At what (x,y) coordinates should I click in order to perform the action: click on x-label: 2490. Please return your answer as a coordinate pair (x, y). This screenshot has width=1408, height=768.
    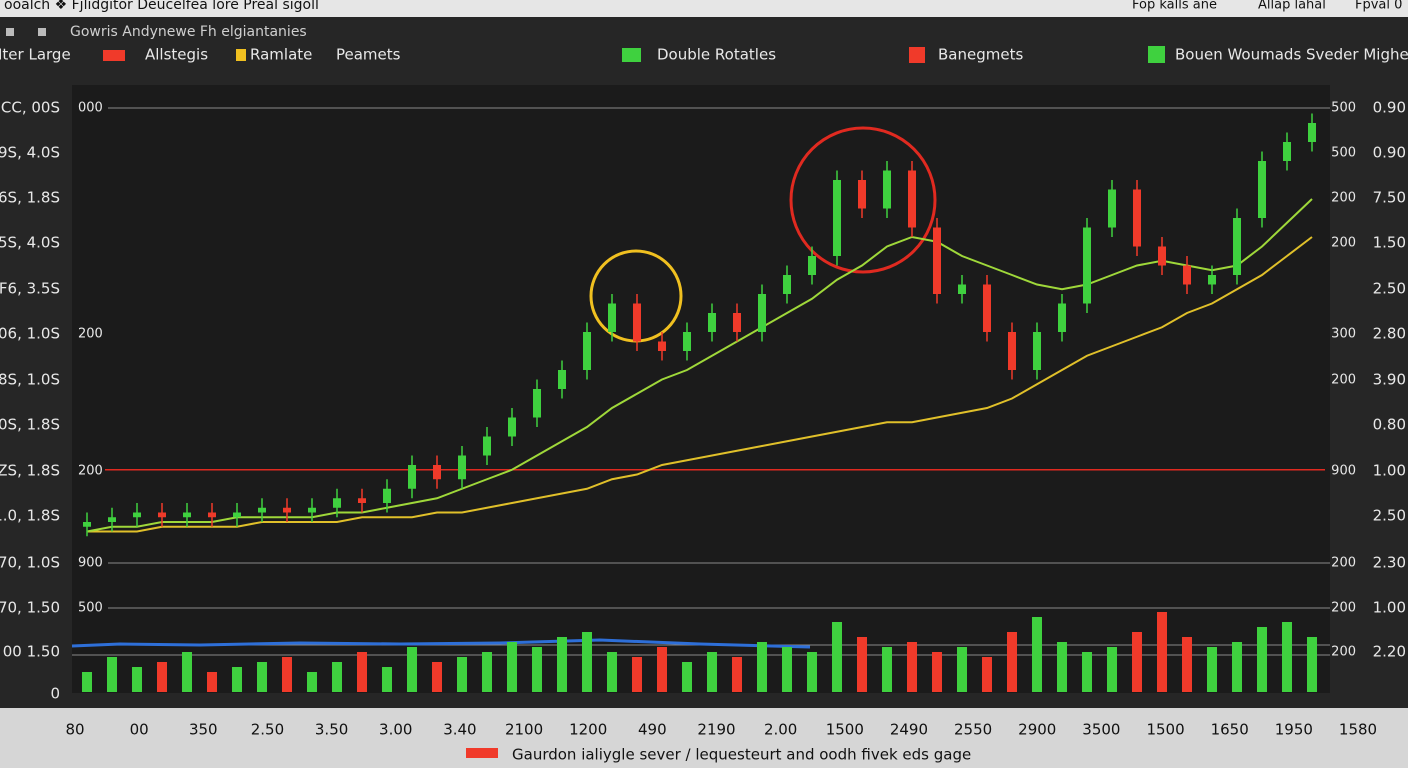
    Looking at the image, I should click on (909, 730).